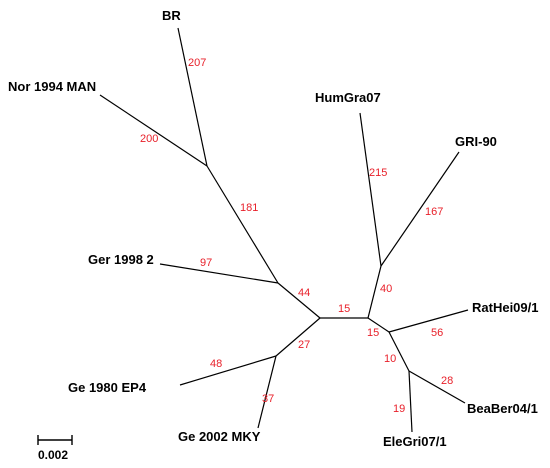 The height and width of the screenshot is (468, 550). Describe the element at coordinates (373, 333) in the screenshot. I see `branch-label-right-lower-internal: 15` at that location.